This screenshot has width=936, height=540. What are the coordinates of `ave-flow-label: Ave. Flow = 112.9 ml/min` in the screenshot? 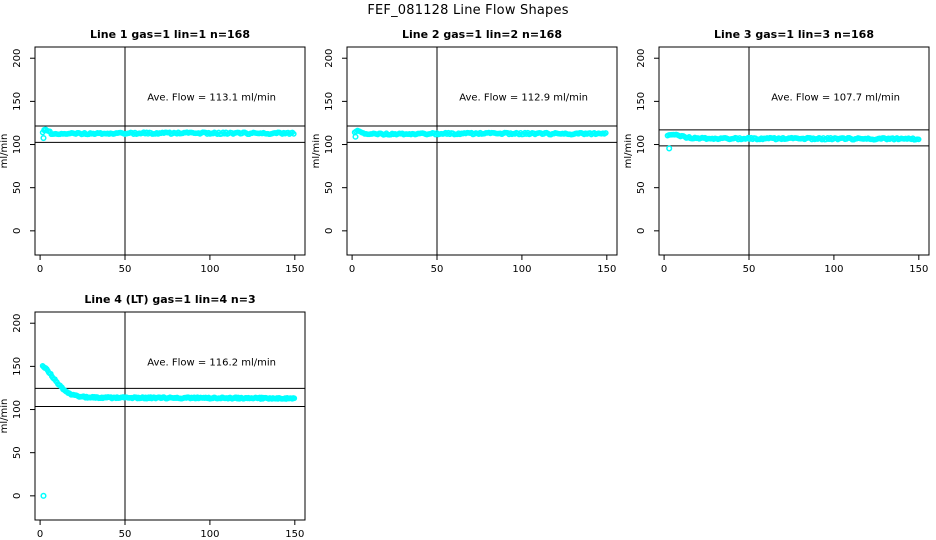 It's located at (523, 98).